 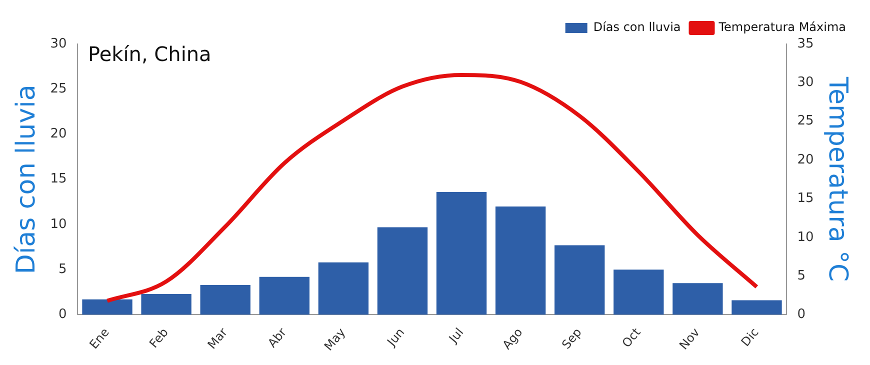 What do you see at coordinates (456, 335) in the screenshot?
I see `x-tick-label: Jul` at bounding box center [456, 335].